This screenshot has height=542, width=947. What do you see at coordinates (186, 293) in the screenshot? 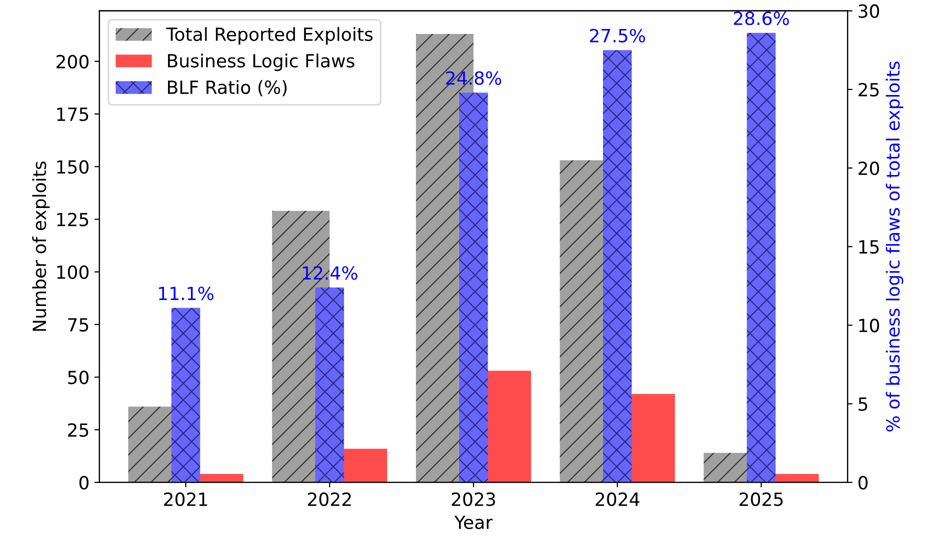
I see `data-label: 11.1%` at bounding box center [186, 293].